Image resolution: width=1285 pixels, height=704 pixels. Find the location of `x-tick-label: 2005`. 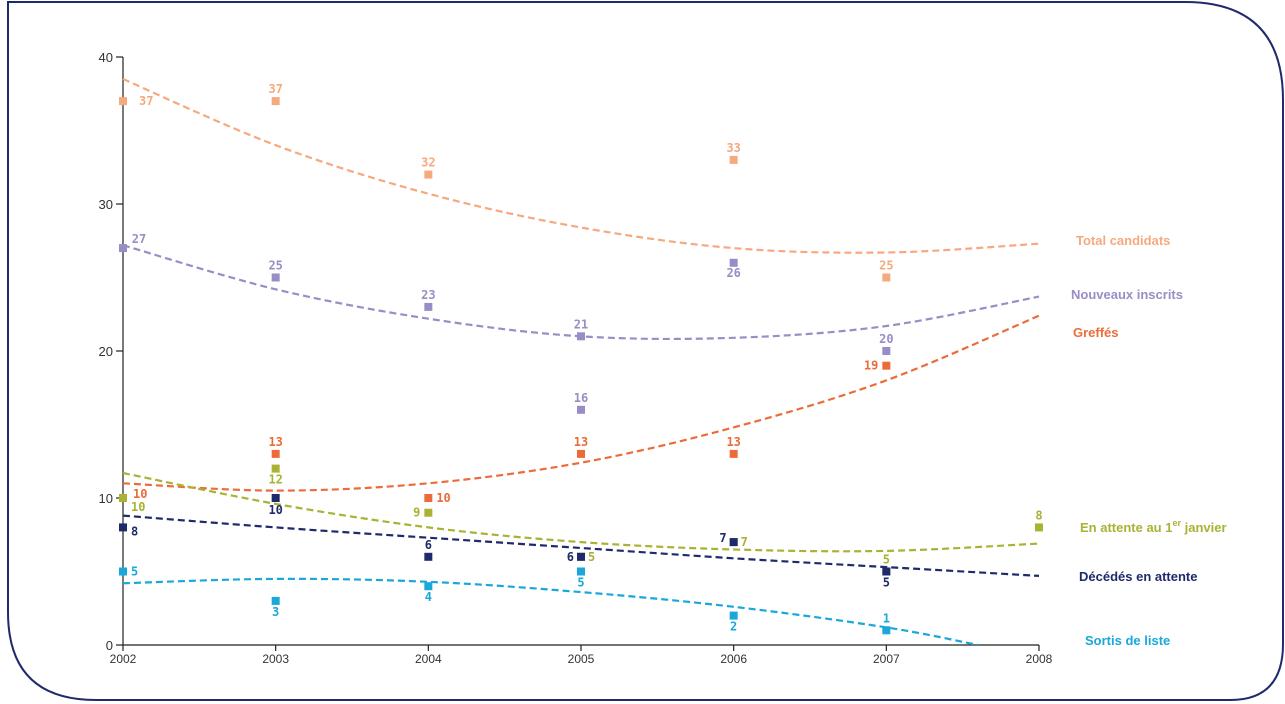

x-tick-label: 2005 is located at coordinates (581, 659).